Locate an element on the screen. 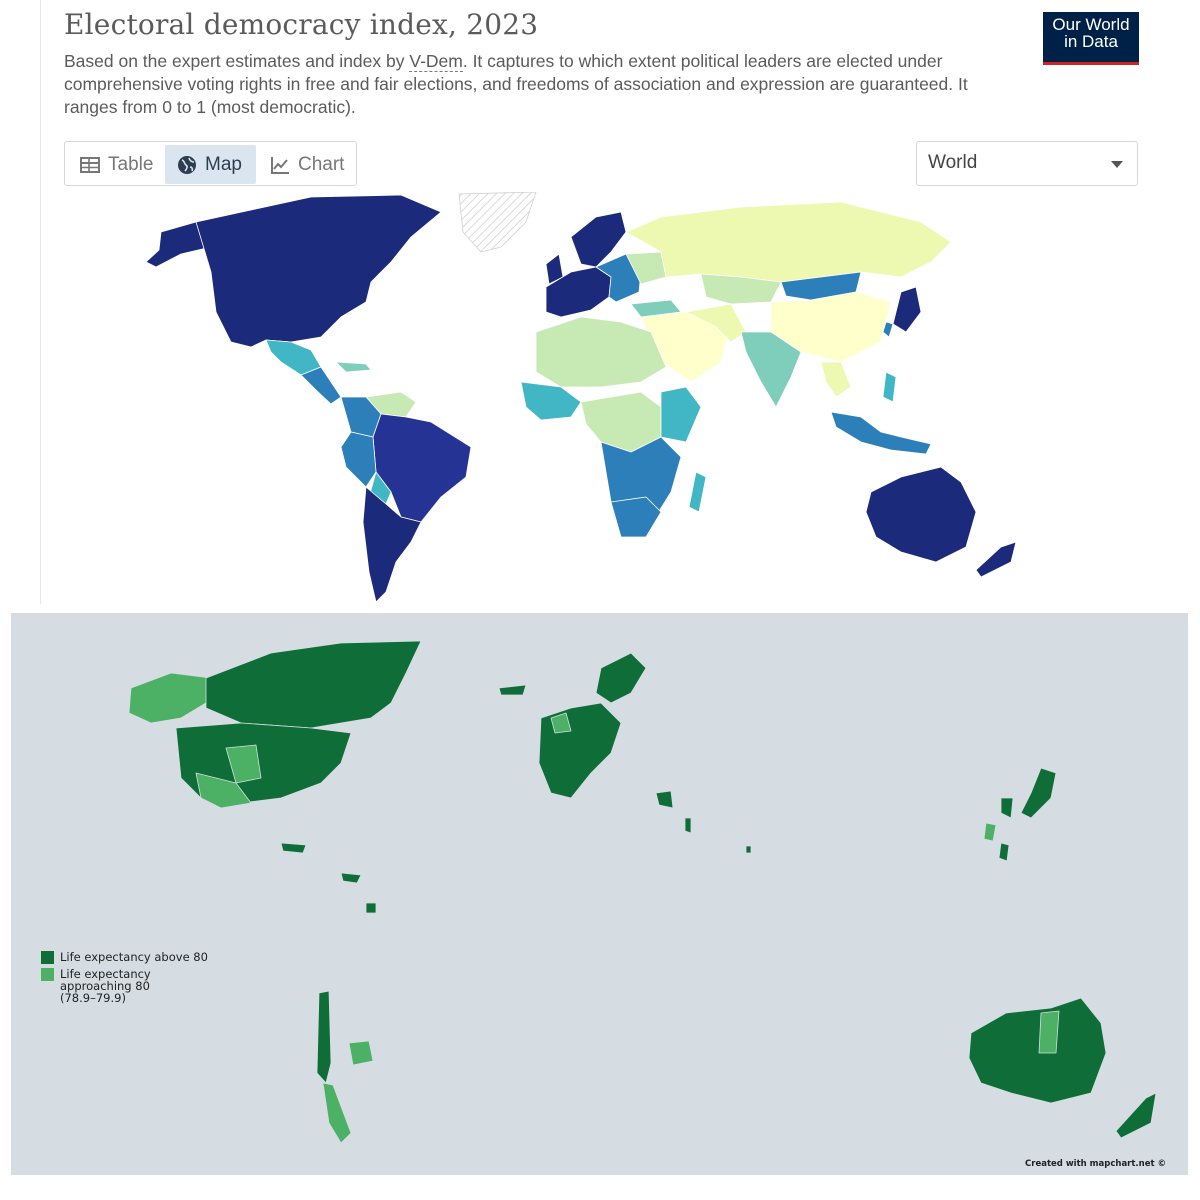  table-icon is located at coordinates (90, 164).